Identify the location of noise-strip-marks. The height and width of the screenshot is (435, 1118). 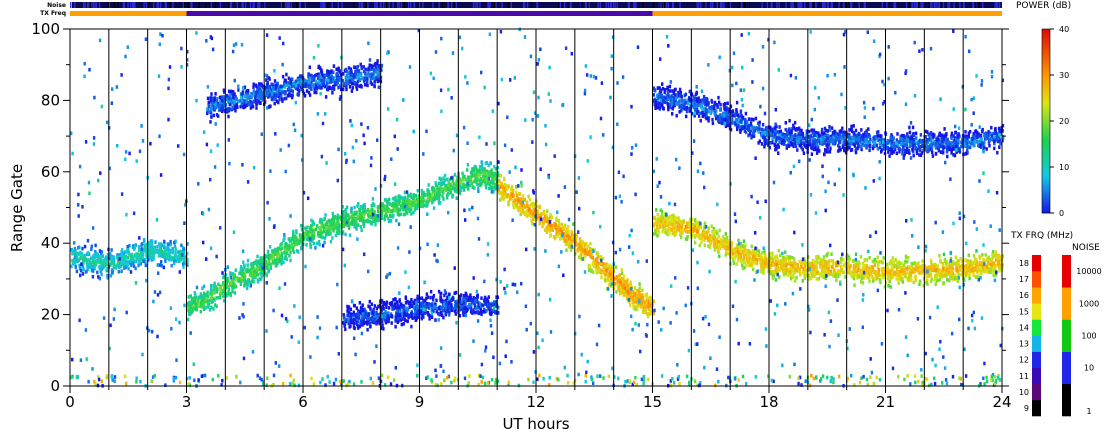
(535, 5).